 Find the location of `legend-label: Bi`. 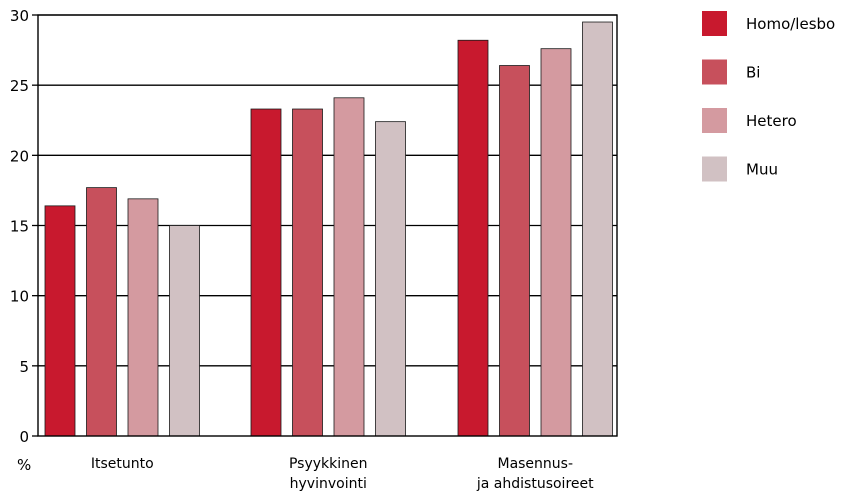

legend-label: Bi is located at coordinates (753, 73).